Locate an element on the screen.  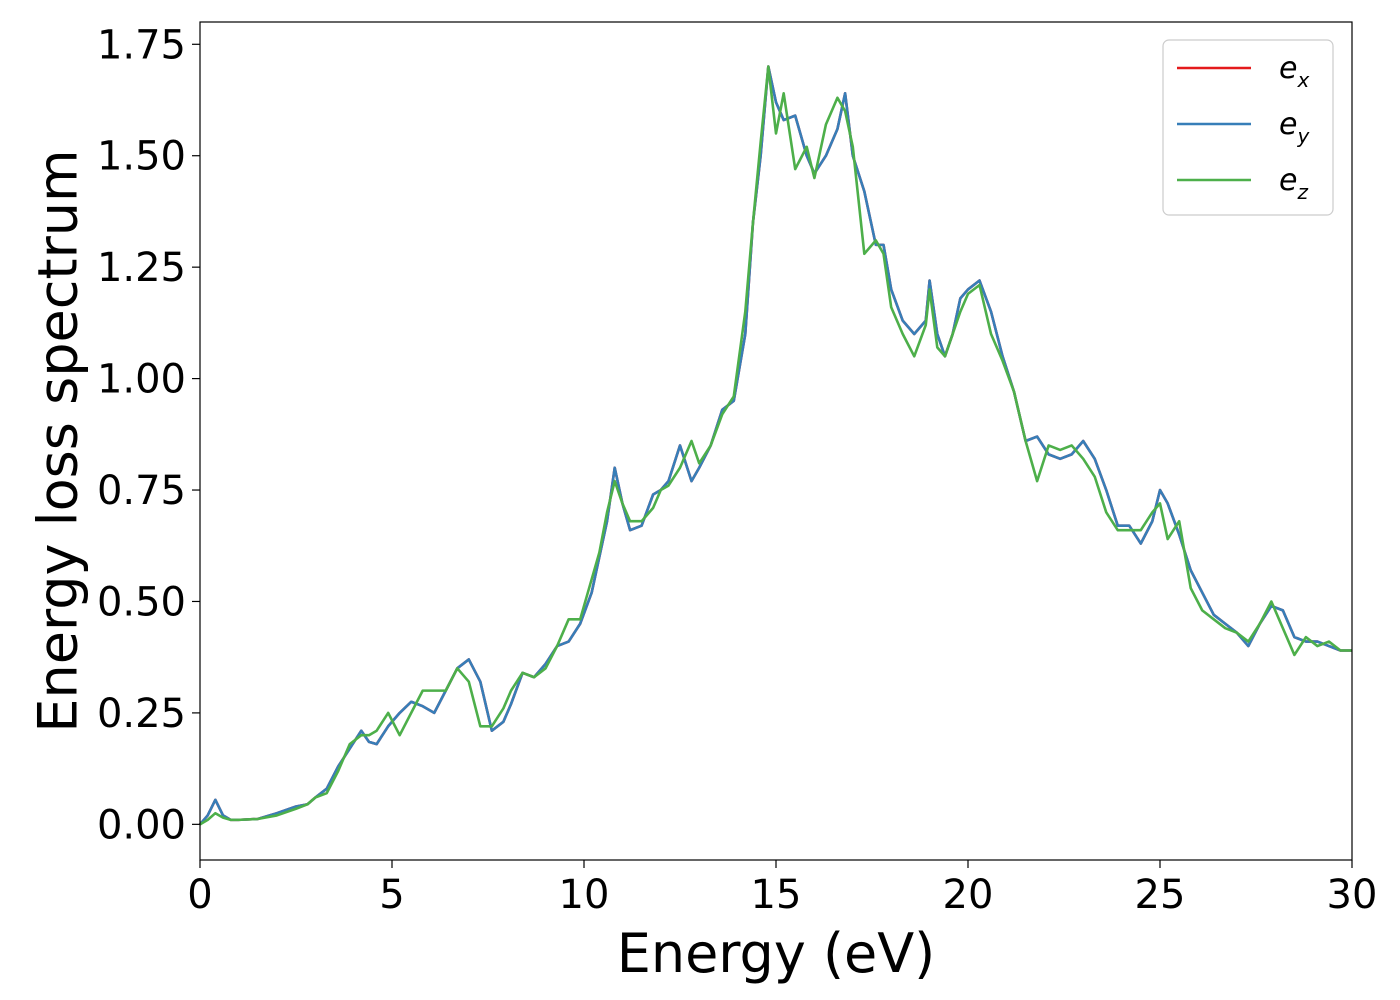
y-tick-label: 0.00 is located at coordinates (141, 825).